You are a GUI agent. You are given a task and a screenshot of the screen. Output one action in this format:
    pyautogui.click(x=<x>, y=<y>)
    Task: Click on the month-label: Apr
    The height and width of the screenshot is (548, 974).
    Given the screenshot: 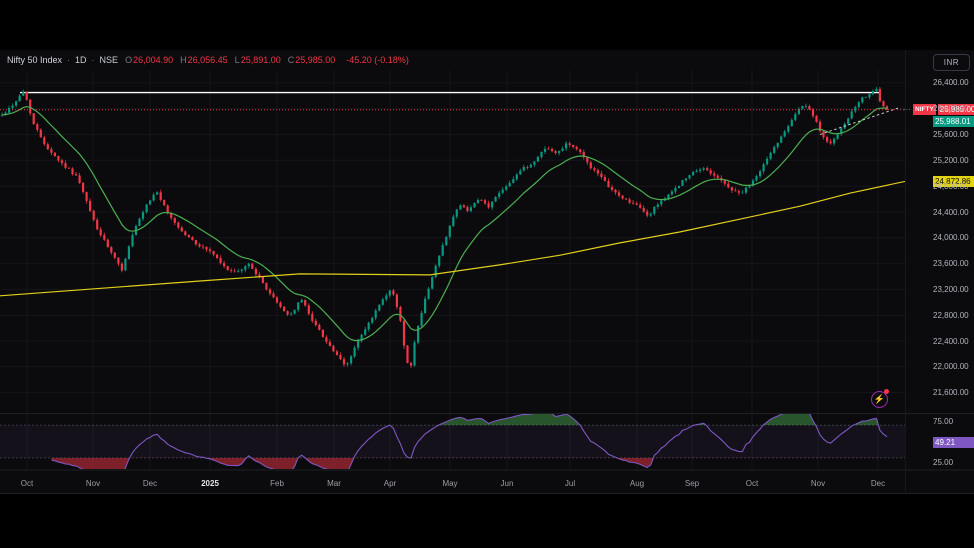 What is the action you would take?
    pyautogui.click(x=390, y=483)
    